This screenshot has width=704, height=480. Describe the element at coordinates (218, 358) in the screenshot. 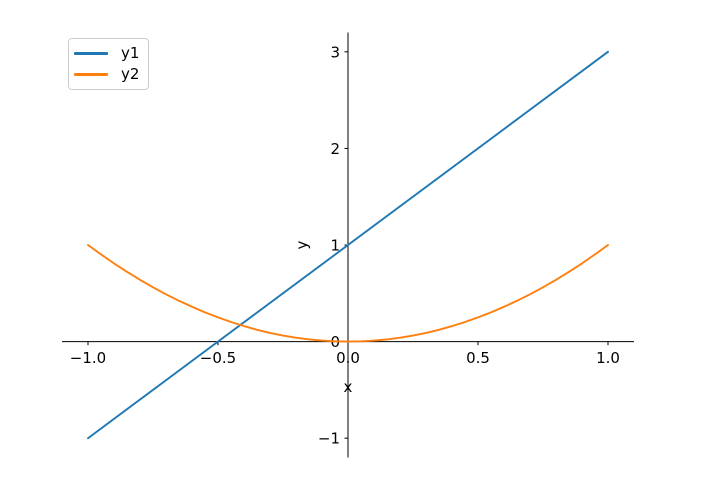

I see `x-tick-label: −0.5` at that location.